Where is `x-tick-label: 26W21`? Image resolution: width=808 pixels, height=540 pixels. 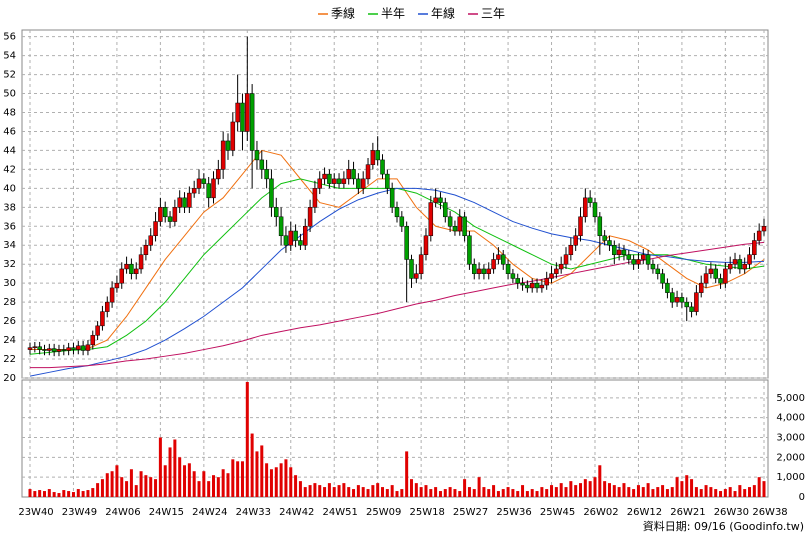 x-tick-label: 26W21 is located at coordinates (687, 512).